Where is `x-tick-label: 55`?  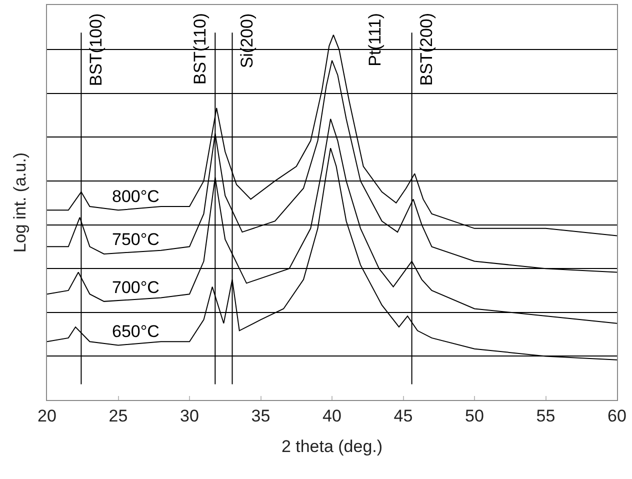 x-tick-label: 55 is located at coordinates (546, 416).